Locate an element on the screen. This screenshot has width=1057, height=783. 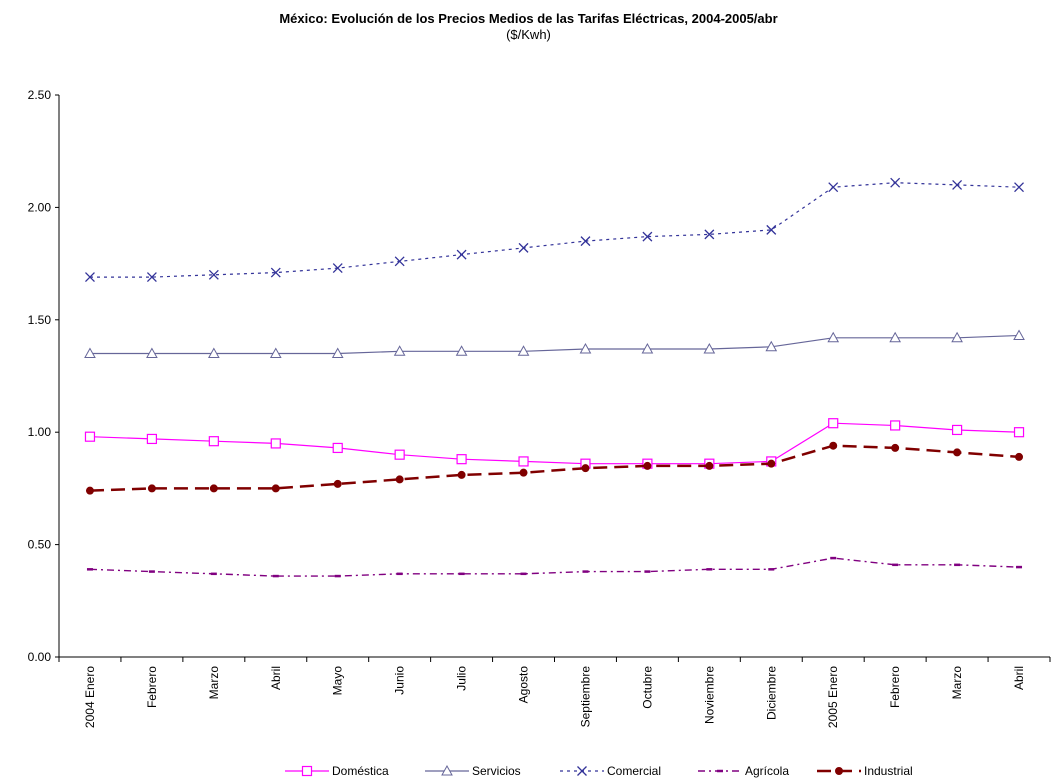
y-tick-label: 2.00 is located at coordinates (40, 207).